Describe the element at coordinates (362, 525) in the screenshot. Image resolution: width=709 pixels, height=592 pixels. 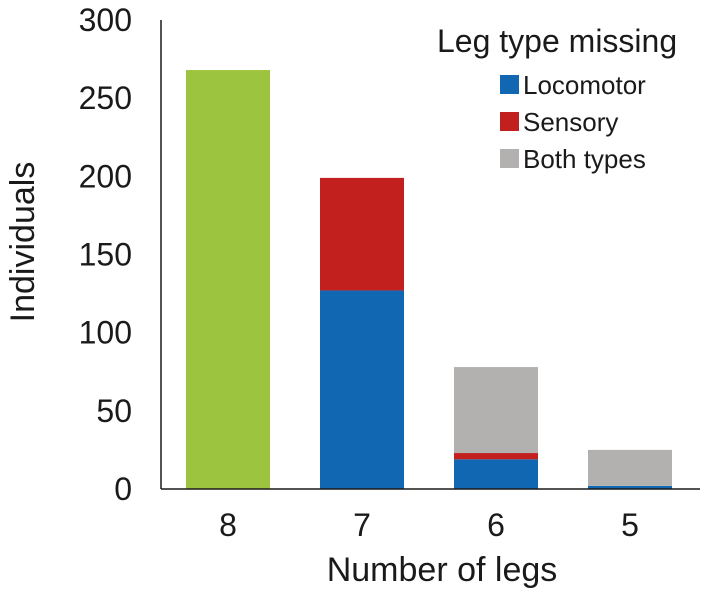
I see `x-tick-label: 7` at that location.